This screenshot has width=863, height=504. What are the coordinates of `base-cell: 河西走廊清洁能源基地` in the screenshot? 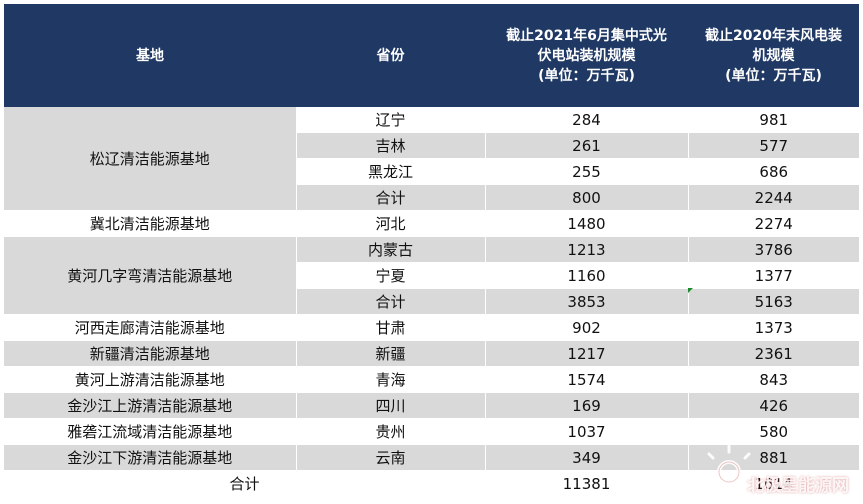 It's located at (150, 327).